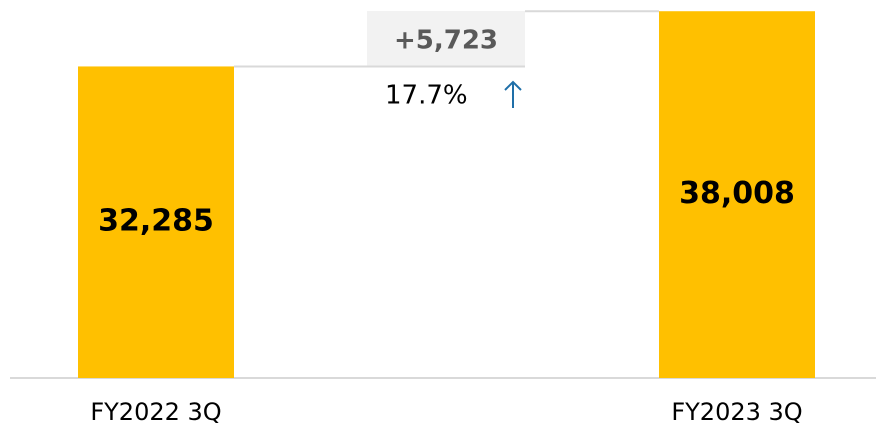 The height and width of the screenshot is (433, 876). I want to click on x-tick-label: FY2022 3Q, so click(155, 412).